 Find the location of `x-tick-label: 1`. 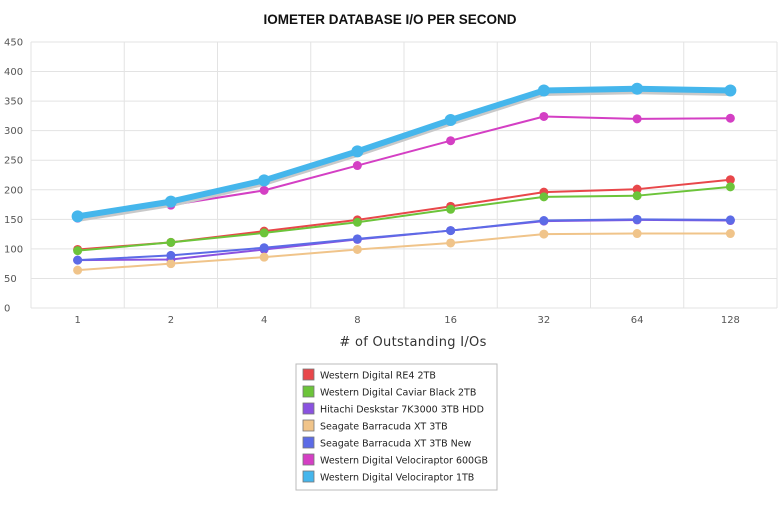

x-tick-label: 1 is located at coordinates (77, 320).